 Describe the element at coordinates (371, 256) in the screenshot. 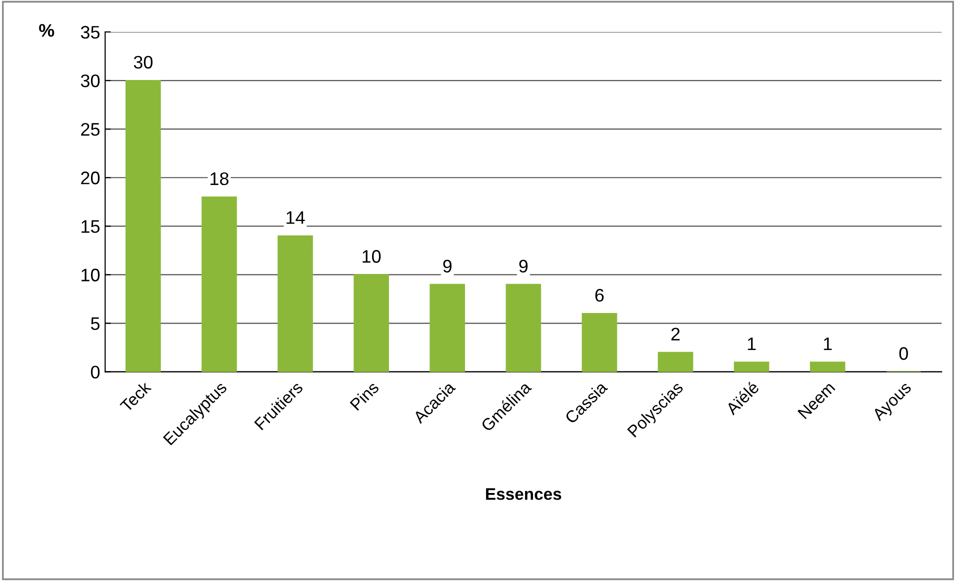

I see `data-label: 10` at that location.